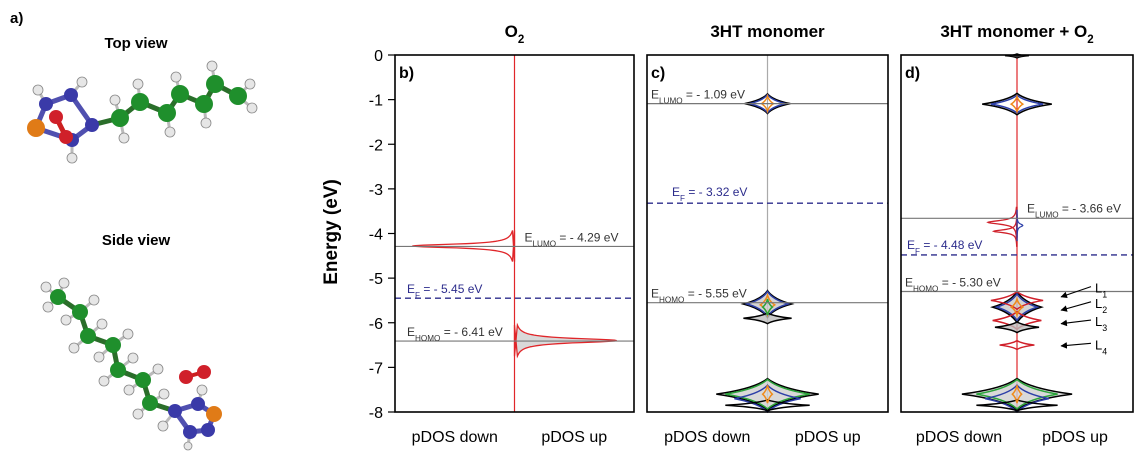  Describe the element at coordinates (131, 364) in the screenshot. I see `molecule-side-view-illustration` at that location.